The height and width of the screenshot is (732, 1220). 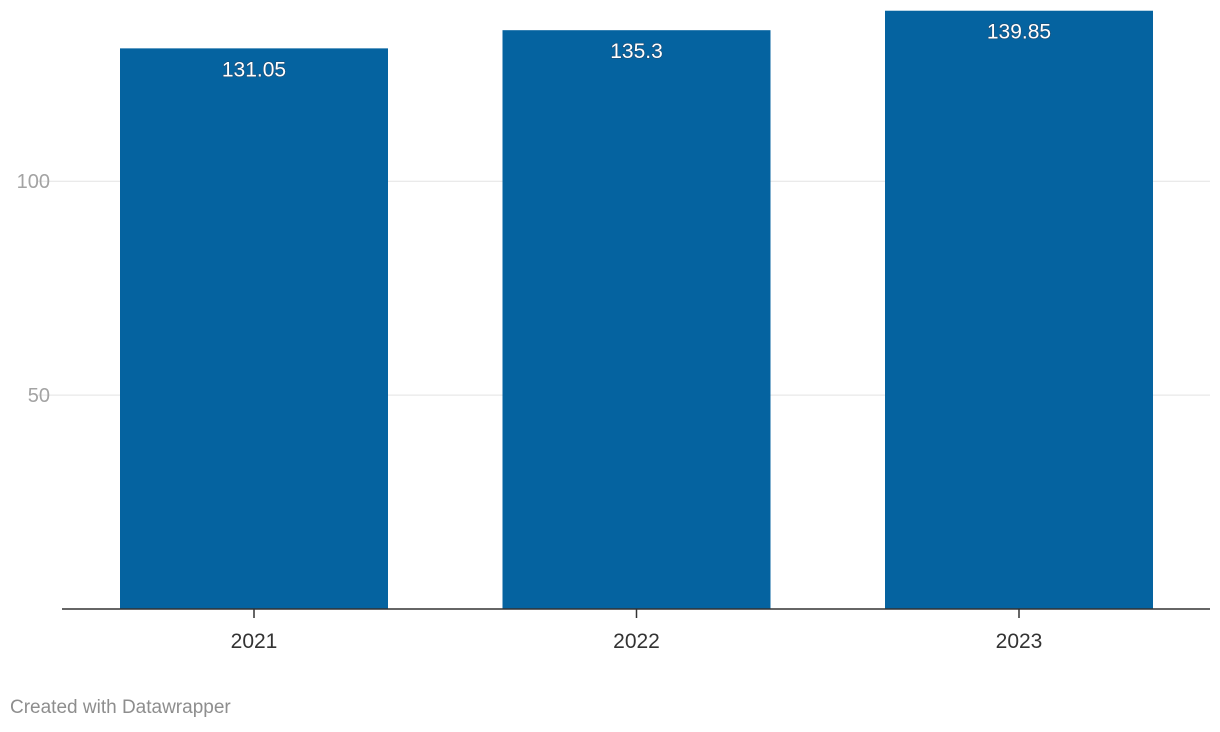 I want to click on x-tick-label-2023: 2023, so click(x=1019, y=641).